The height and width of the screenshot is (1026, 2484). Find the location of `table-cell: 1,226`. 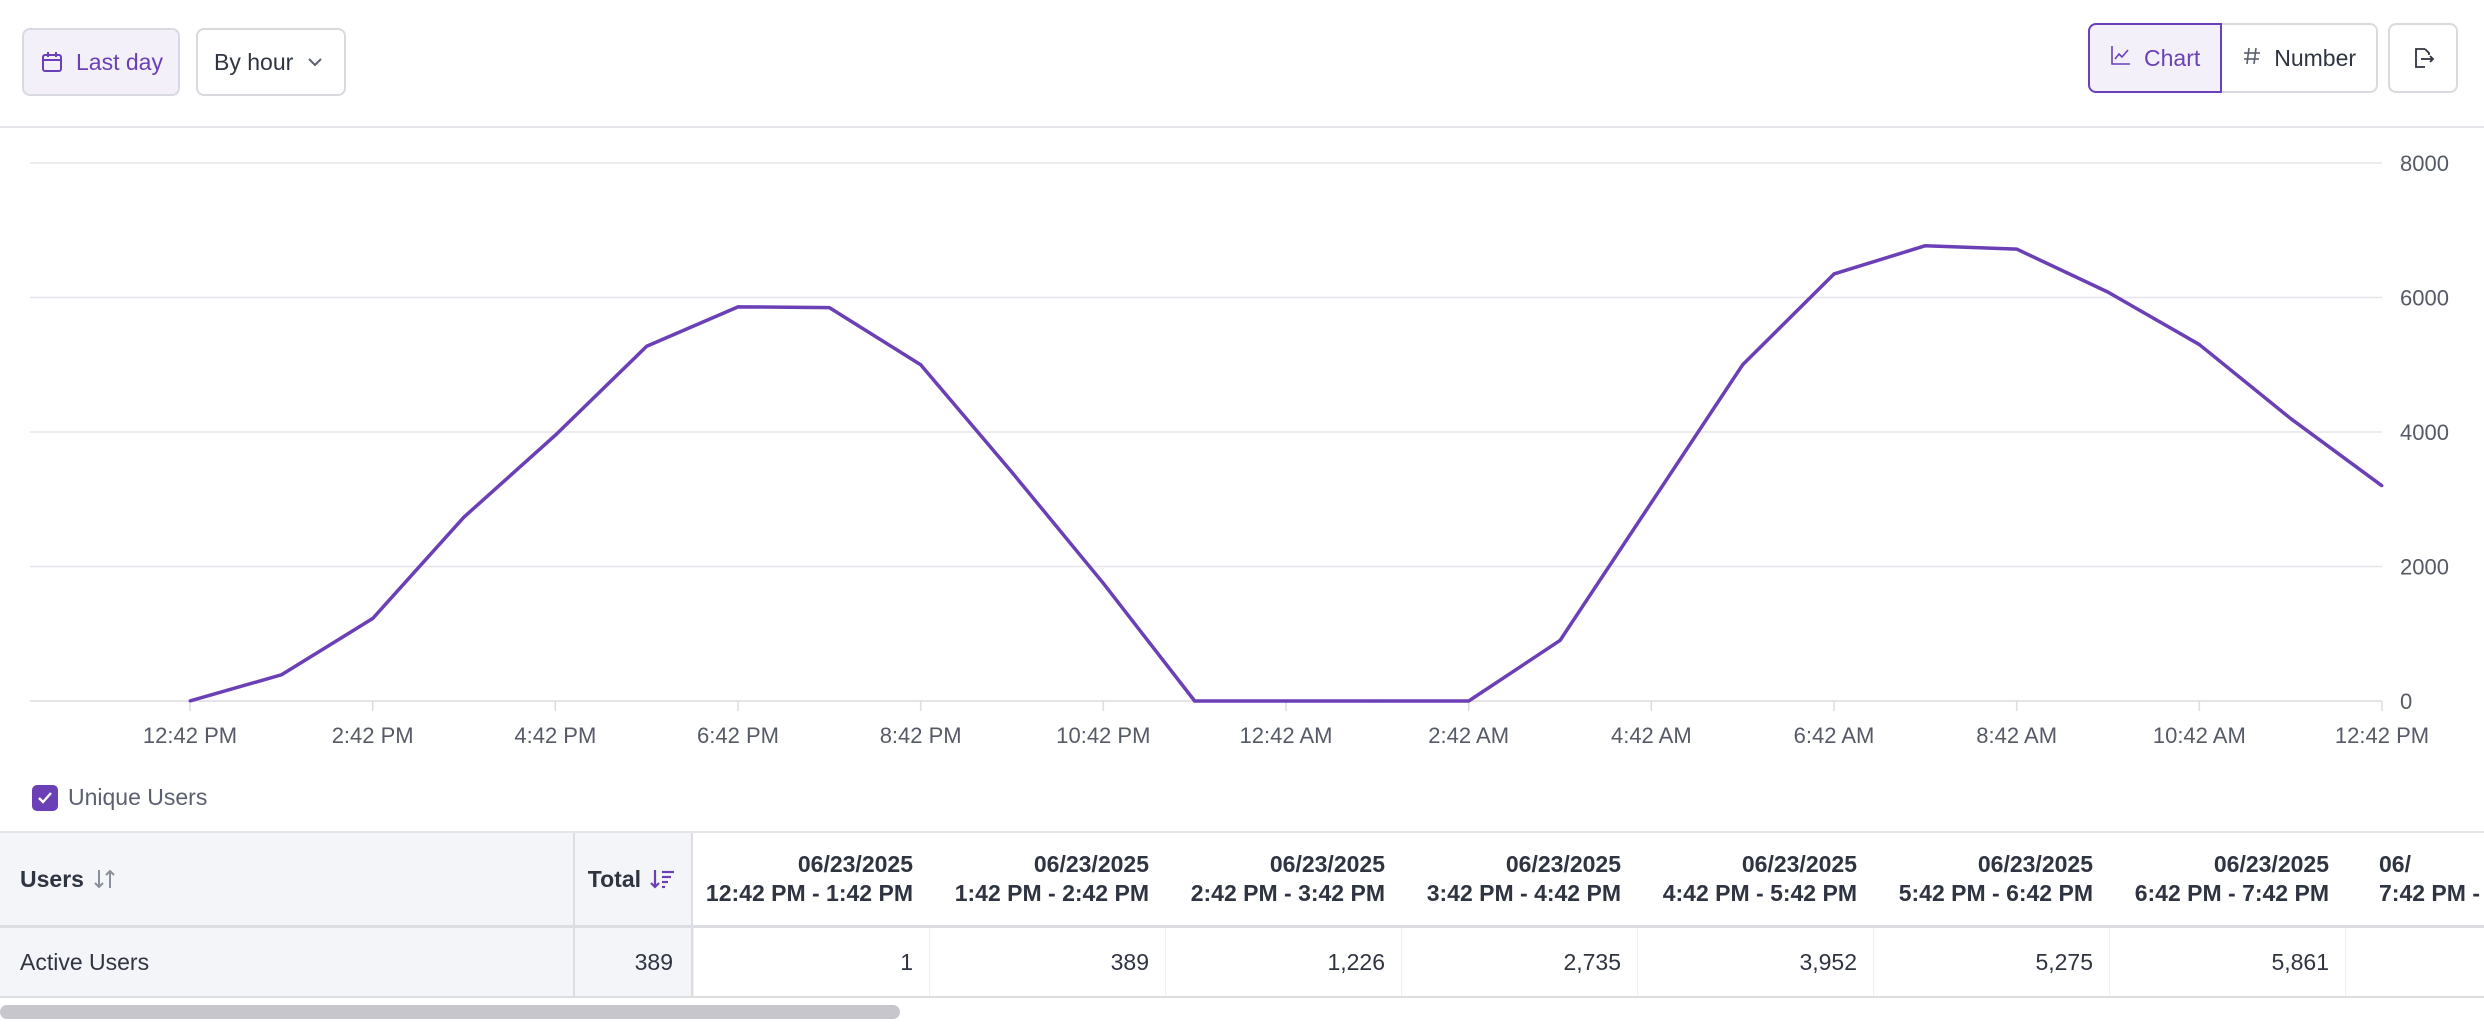

table-cell: 1,226 is located at coordinates (1283, 962).